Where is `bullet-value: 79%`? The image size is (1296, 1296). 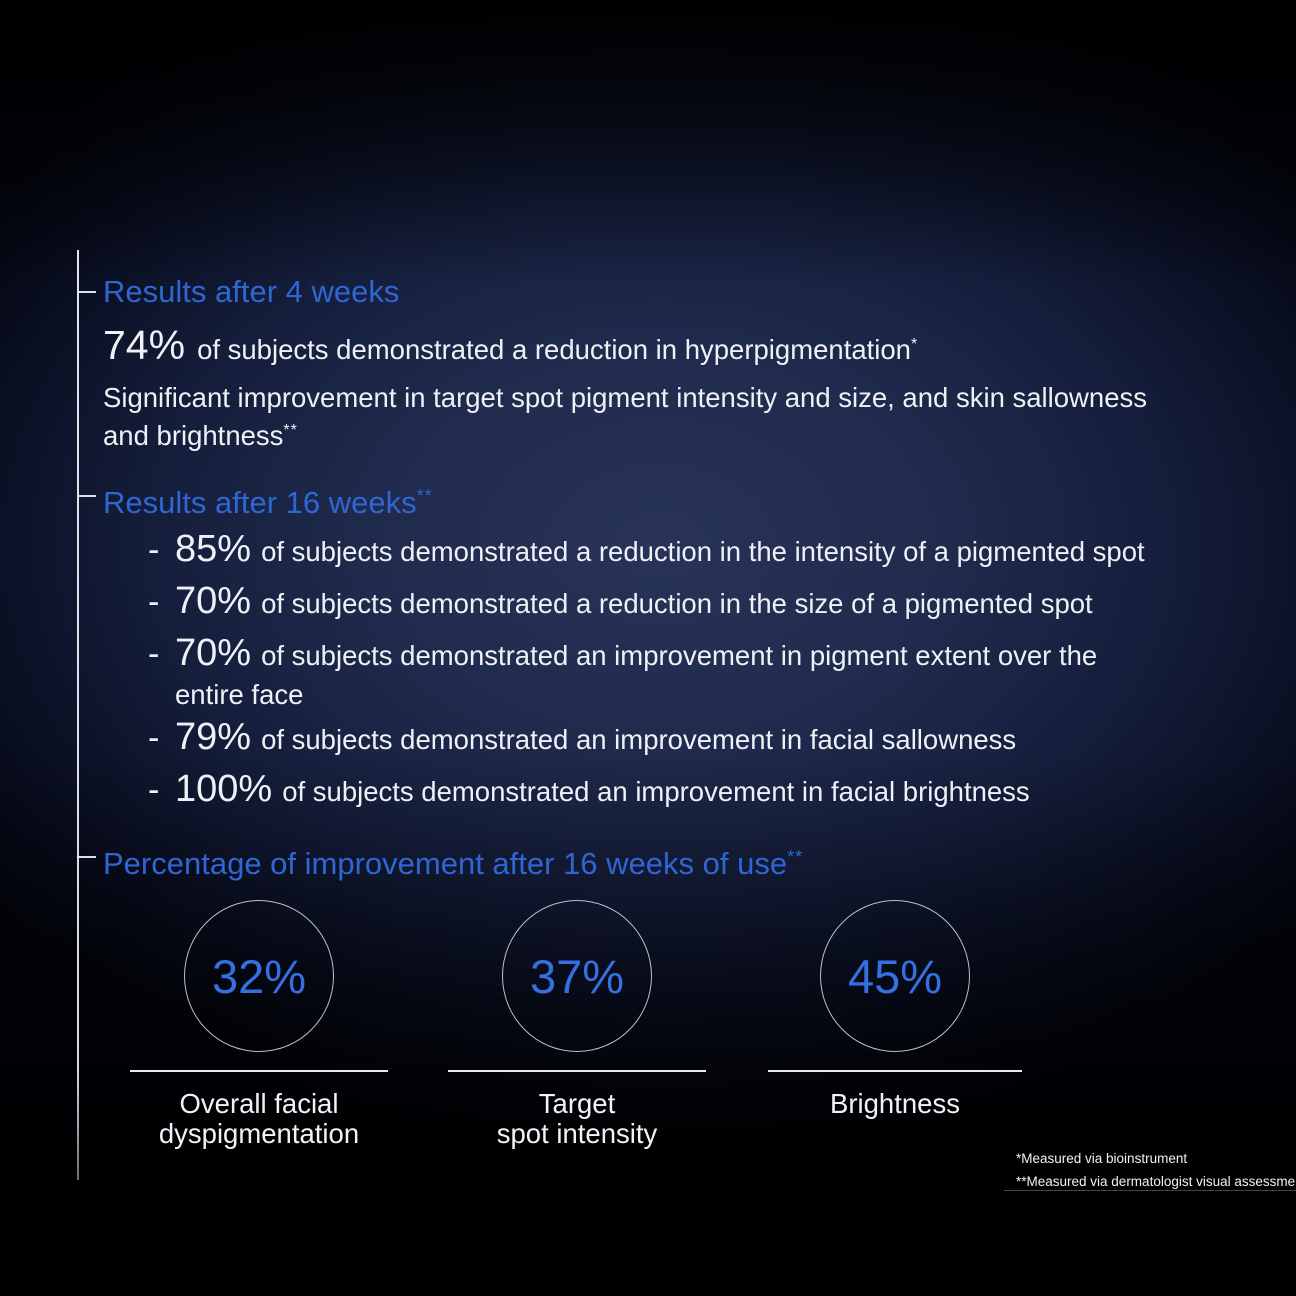
bullet-value: 79% is located at coordinates (213, 737).